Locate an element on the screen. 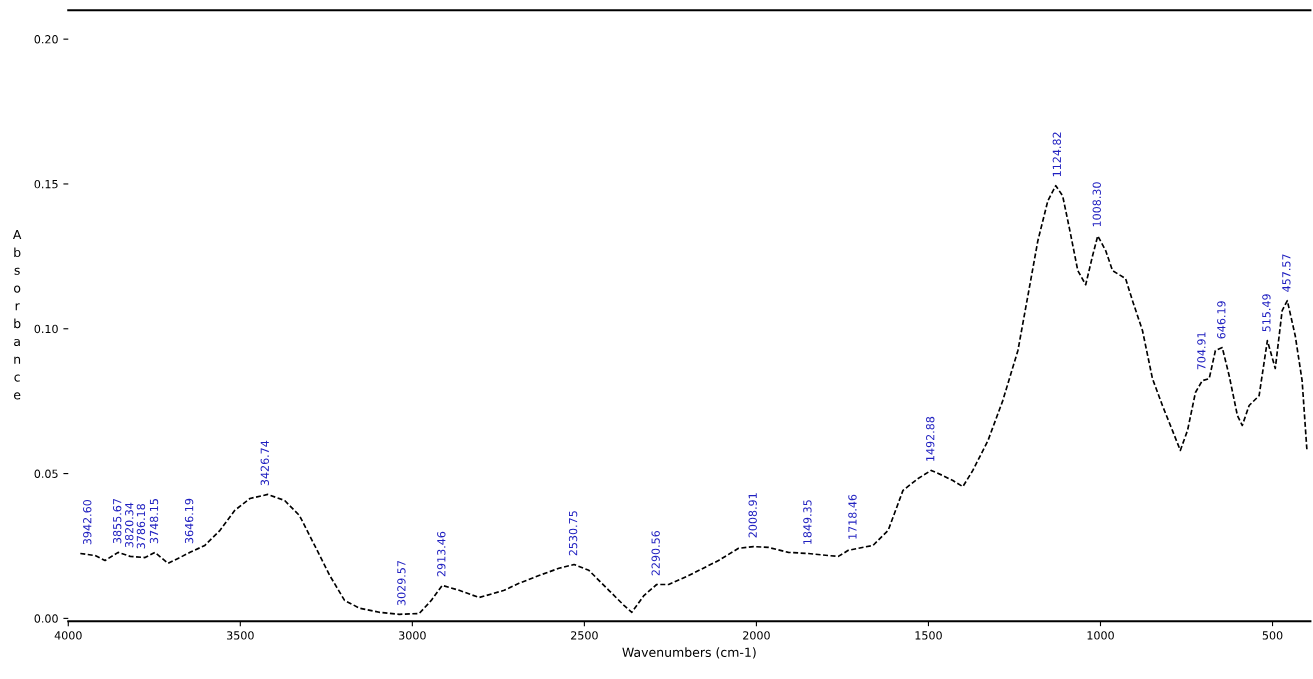  annotation: 3748.15 is located at coordinates (154, 521).